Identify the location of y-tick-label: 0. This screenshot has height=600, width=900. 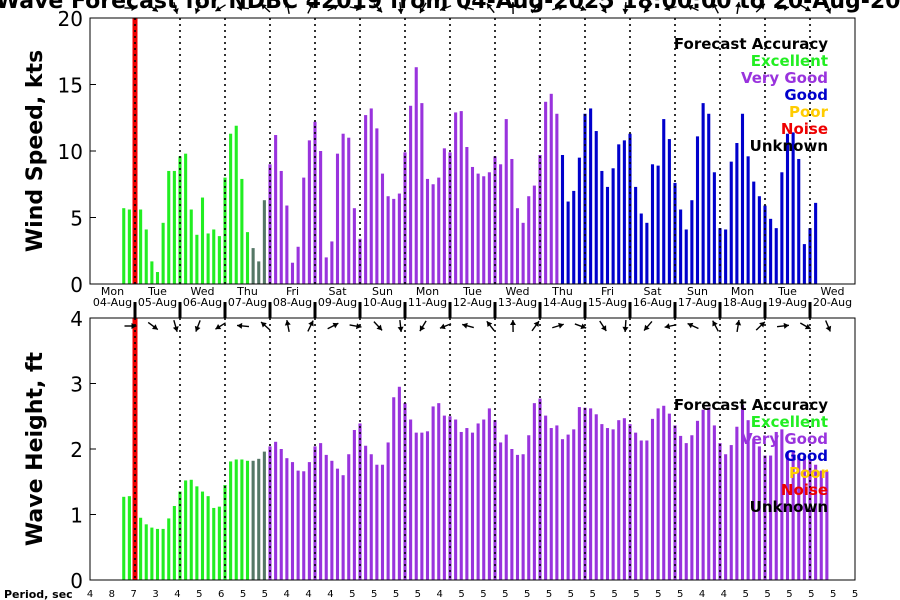
(76, 285).